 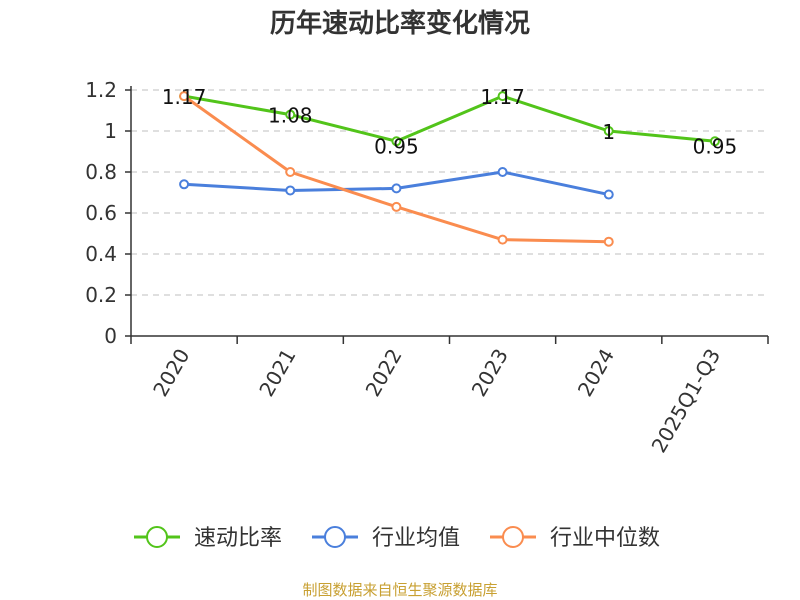 I want to click on y-tick-label: 0.4, so click(x=101, y=254).